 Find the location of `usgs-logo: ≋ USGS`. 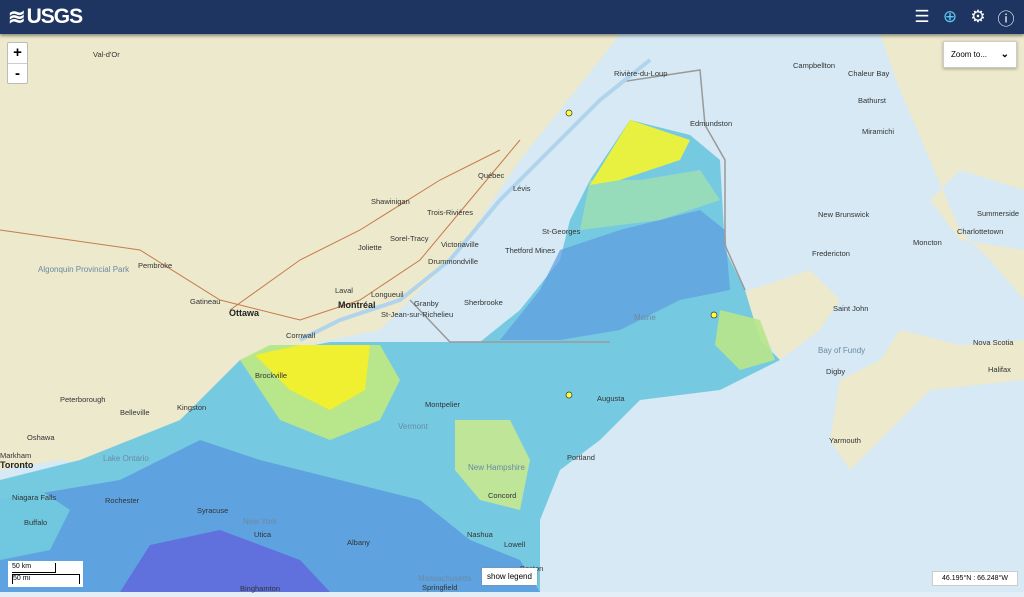

usgs-logo: ≋ USGS is located at coordinates (45, 17).